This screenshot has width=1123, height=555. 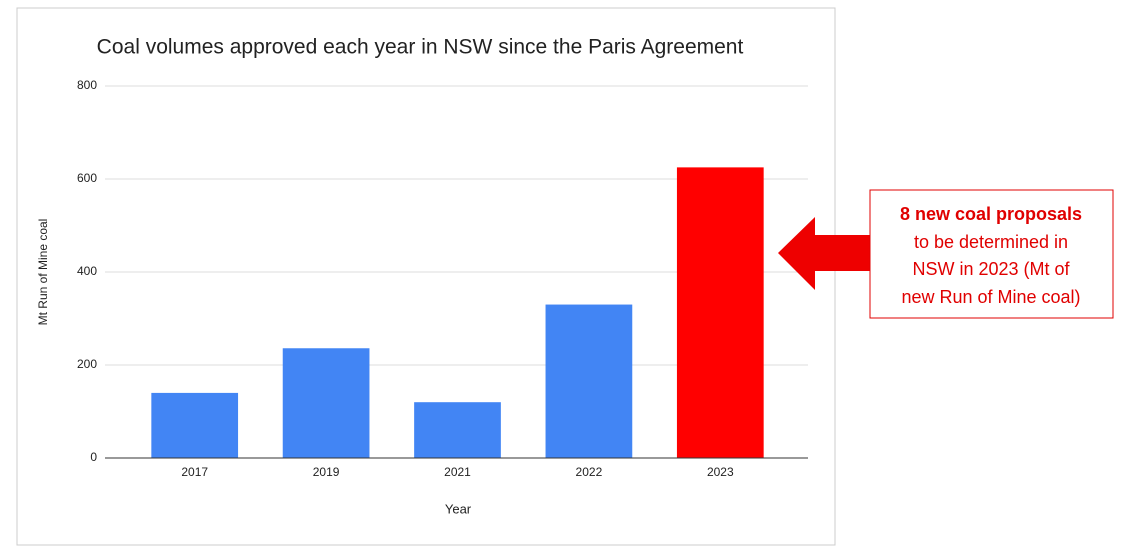 I want to click on annotation-line: to be determined in, so click(x=991, y=242).